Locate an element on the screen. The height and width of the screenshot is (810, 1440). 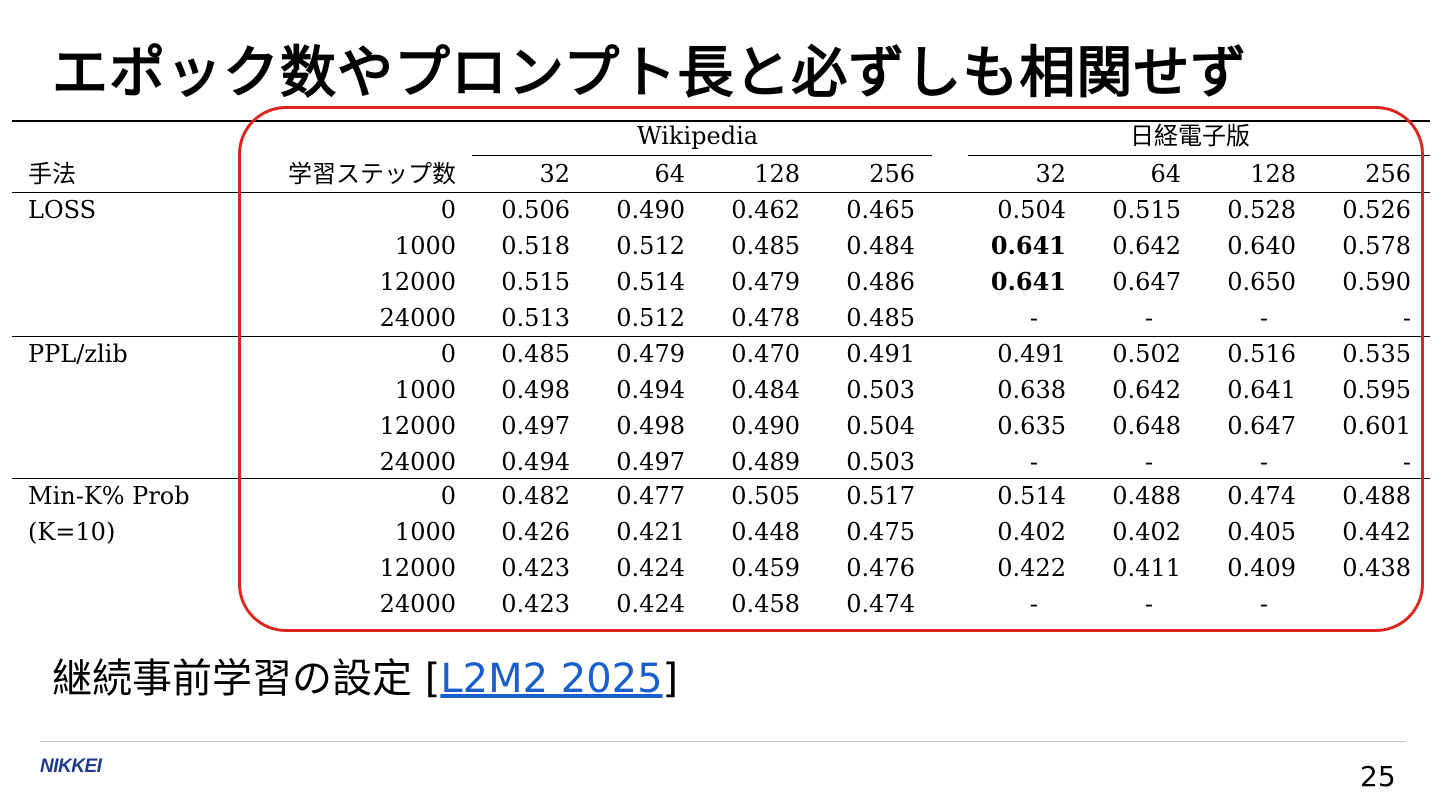
col-header-nikkei-len: 64 is located at coordinates (1165, 174).